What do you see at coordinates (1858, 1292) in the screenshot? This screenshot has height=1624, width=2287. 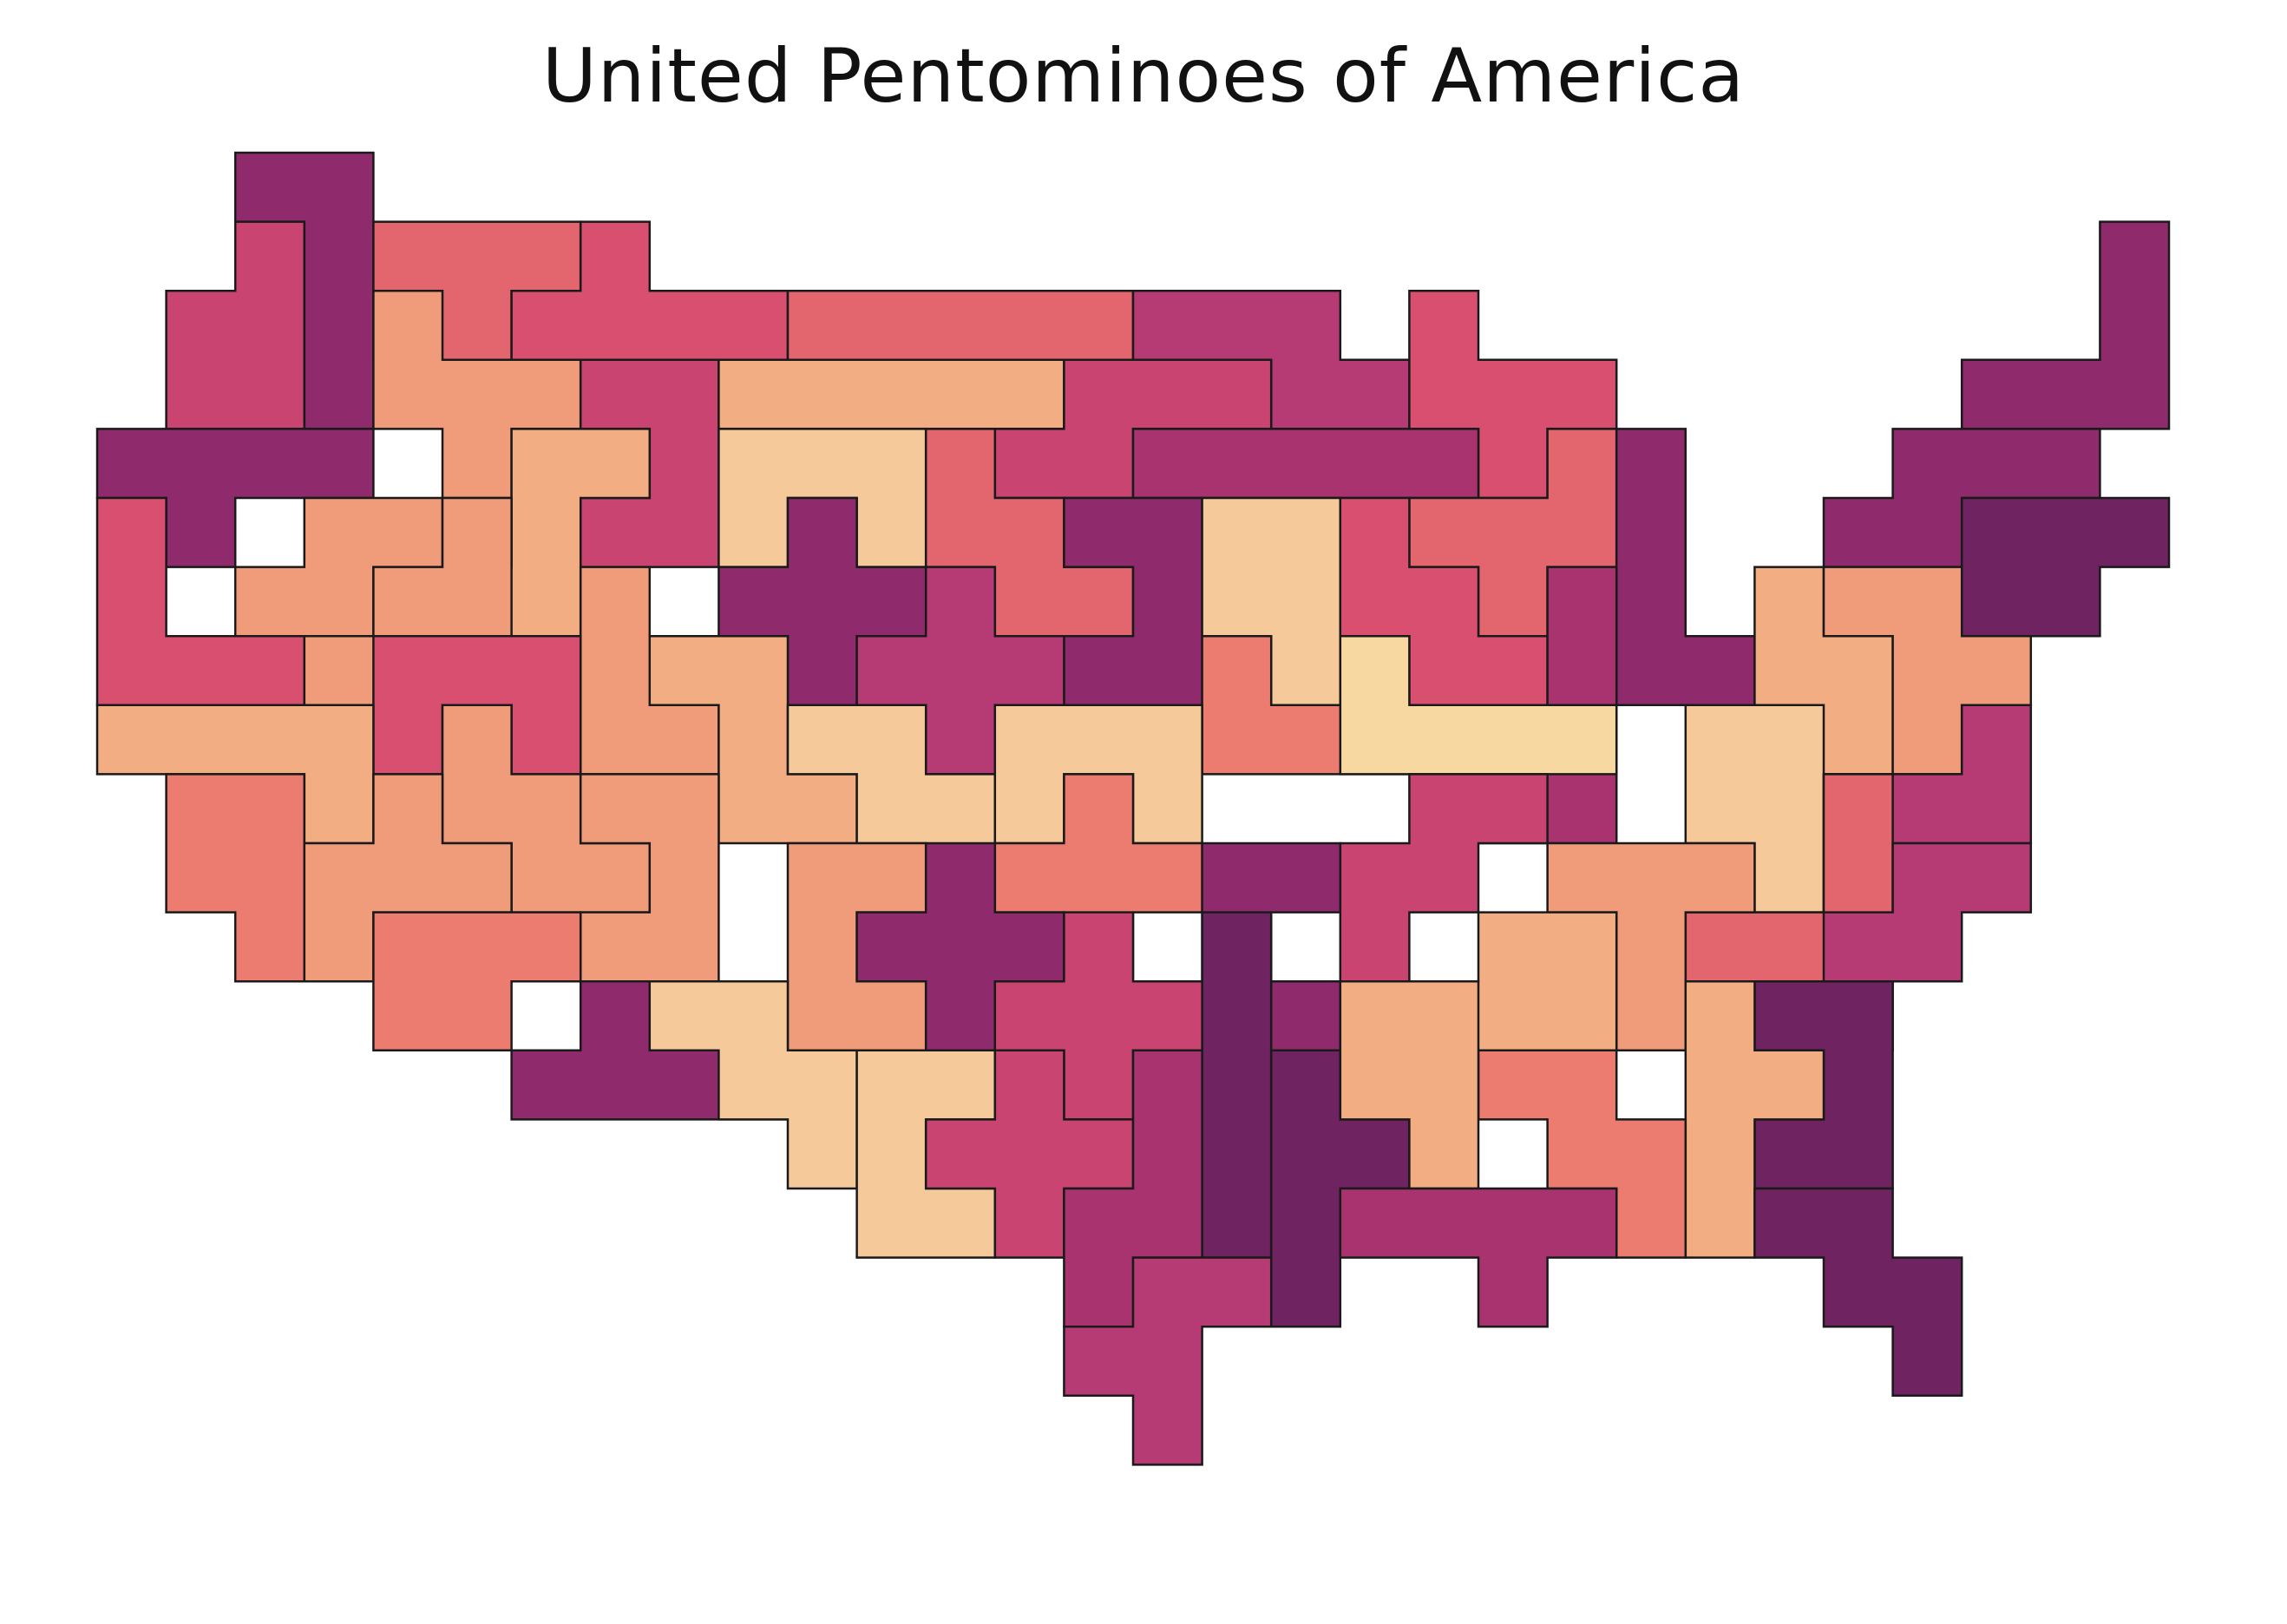 I see `pentomino-piece-p70` at bounding box center [1858, 1292].